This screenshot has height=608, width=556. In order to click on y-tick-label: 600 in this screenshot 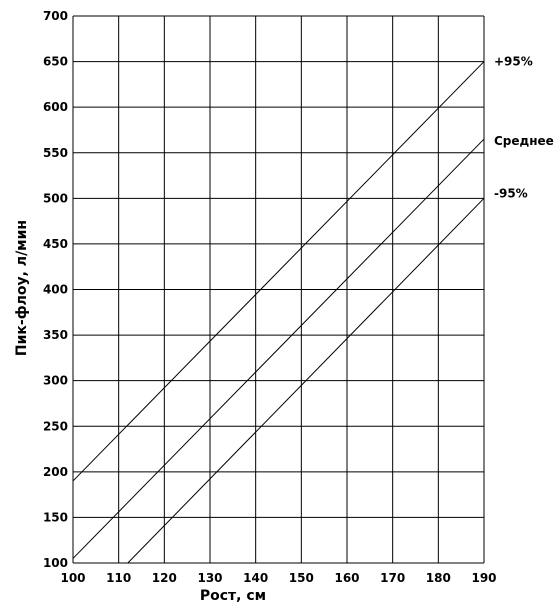, I will do `click(55, 107)`.